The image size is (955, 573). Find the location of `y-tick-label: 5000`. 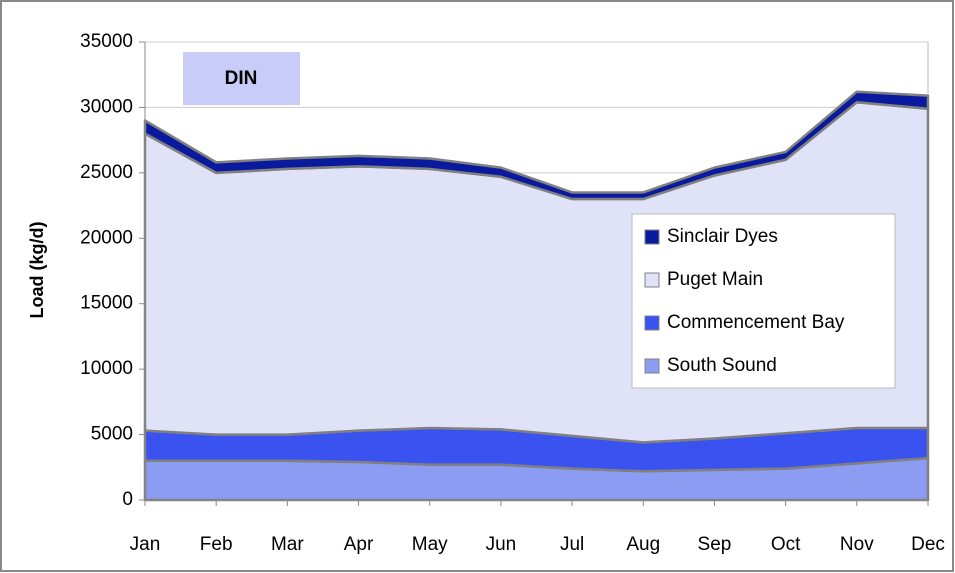

y-tick-label: 5000 is located at coordinates (112, 434).